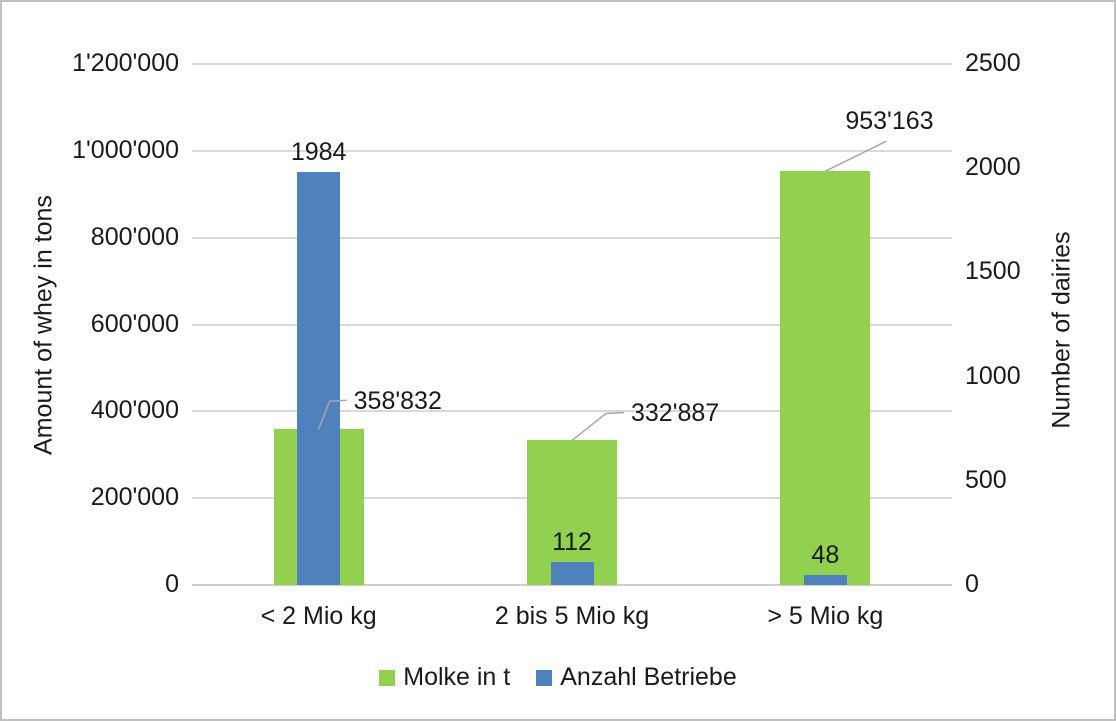  I want to click on right-axis-tick-label: 2000, so click(993, 167).